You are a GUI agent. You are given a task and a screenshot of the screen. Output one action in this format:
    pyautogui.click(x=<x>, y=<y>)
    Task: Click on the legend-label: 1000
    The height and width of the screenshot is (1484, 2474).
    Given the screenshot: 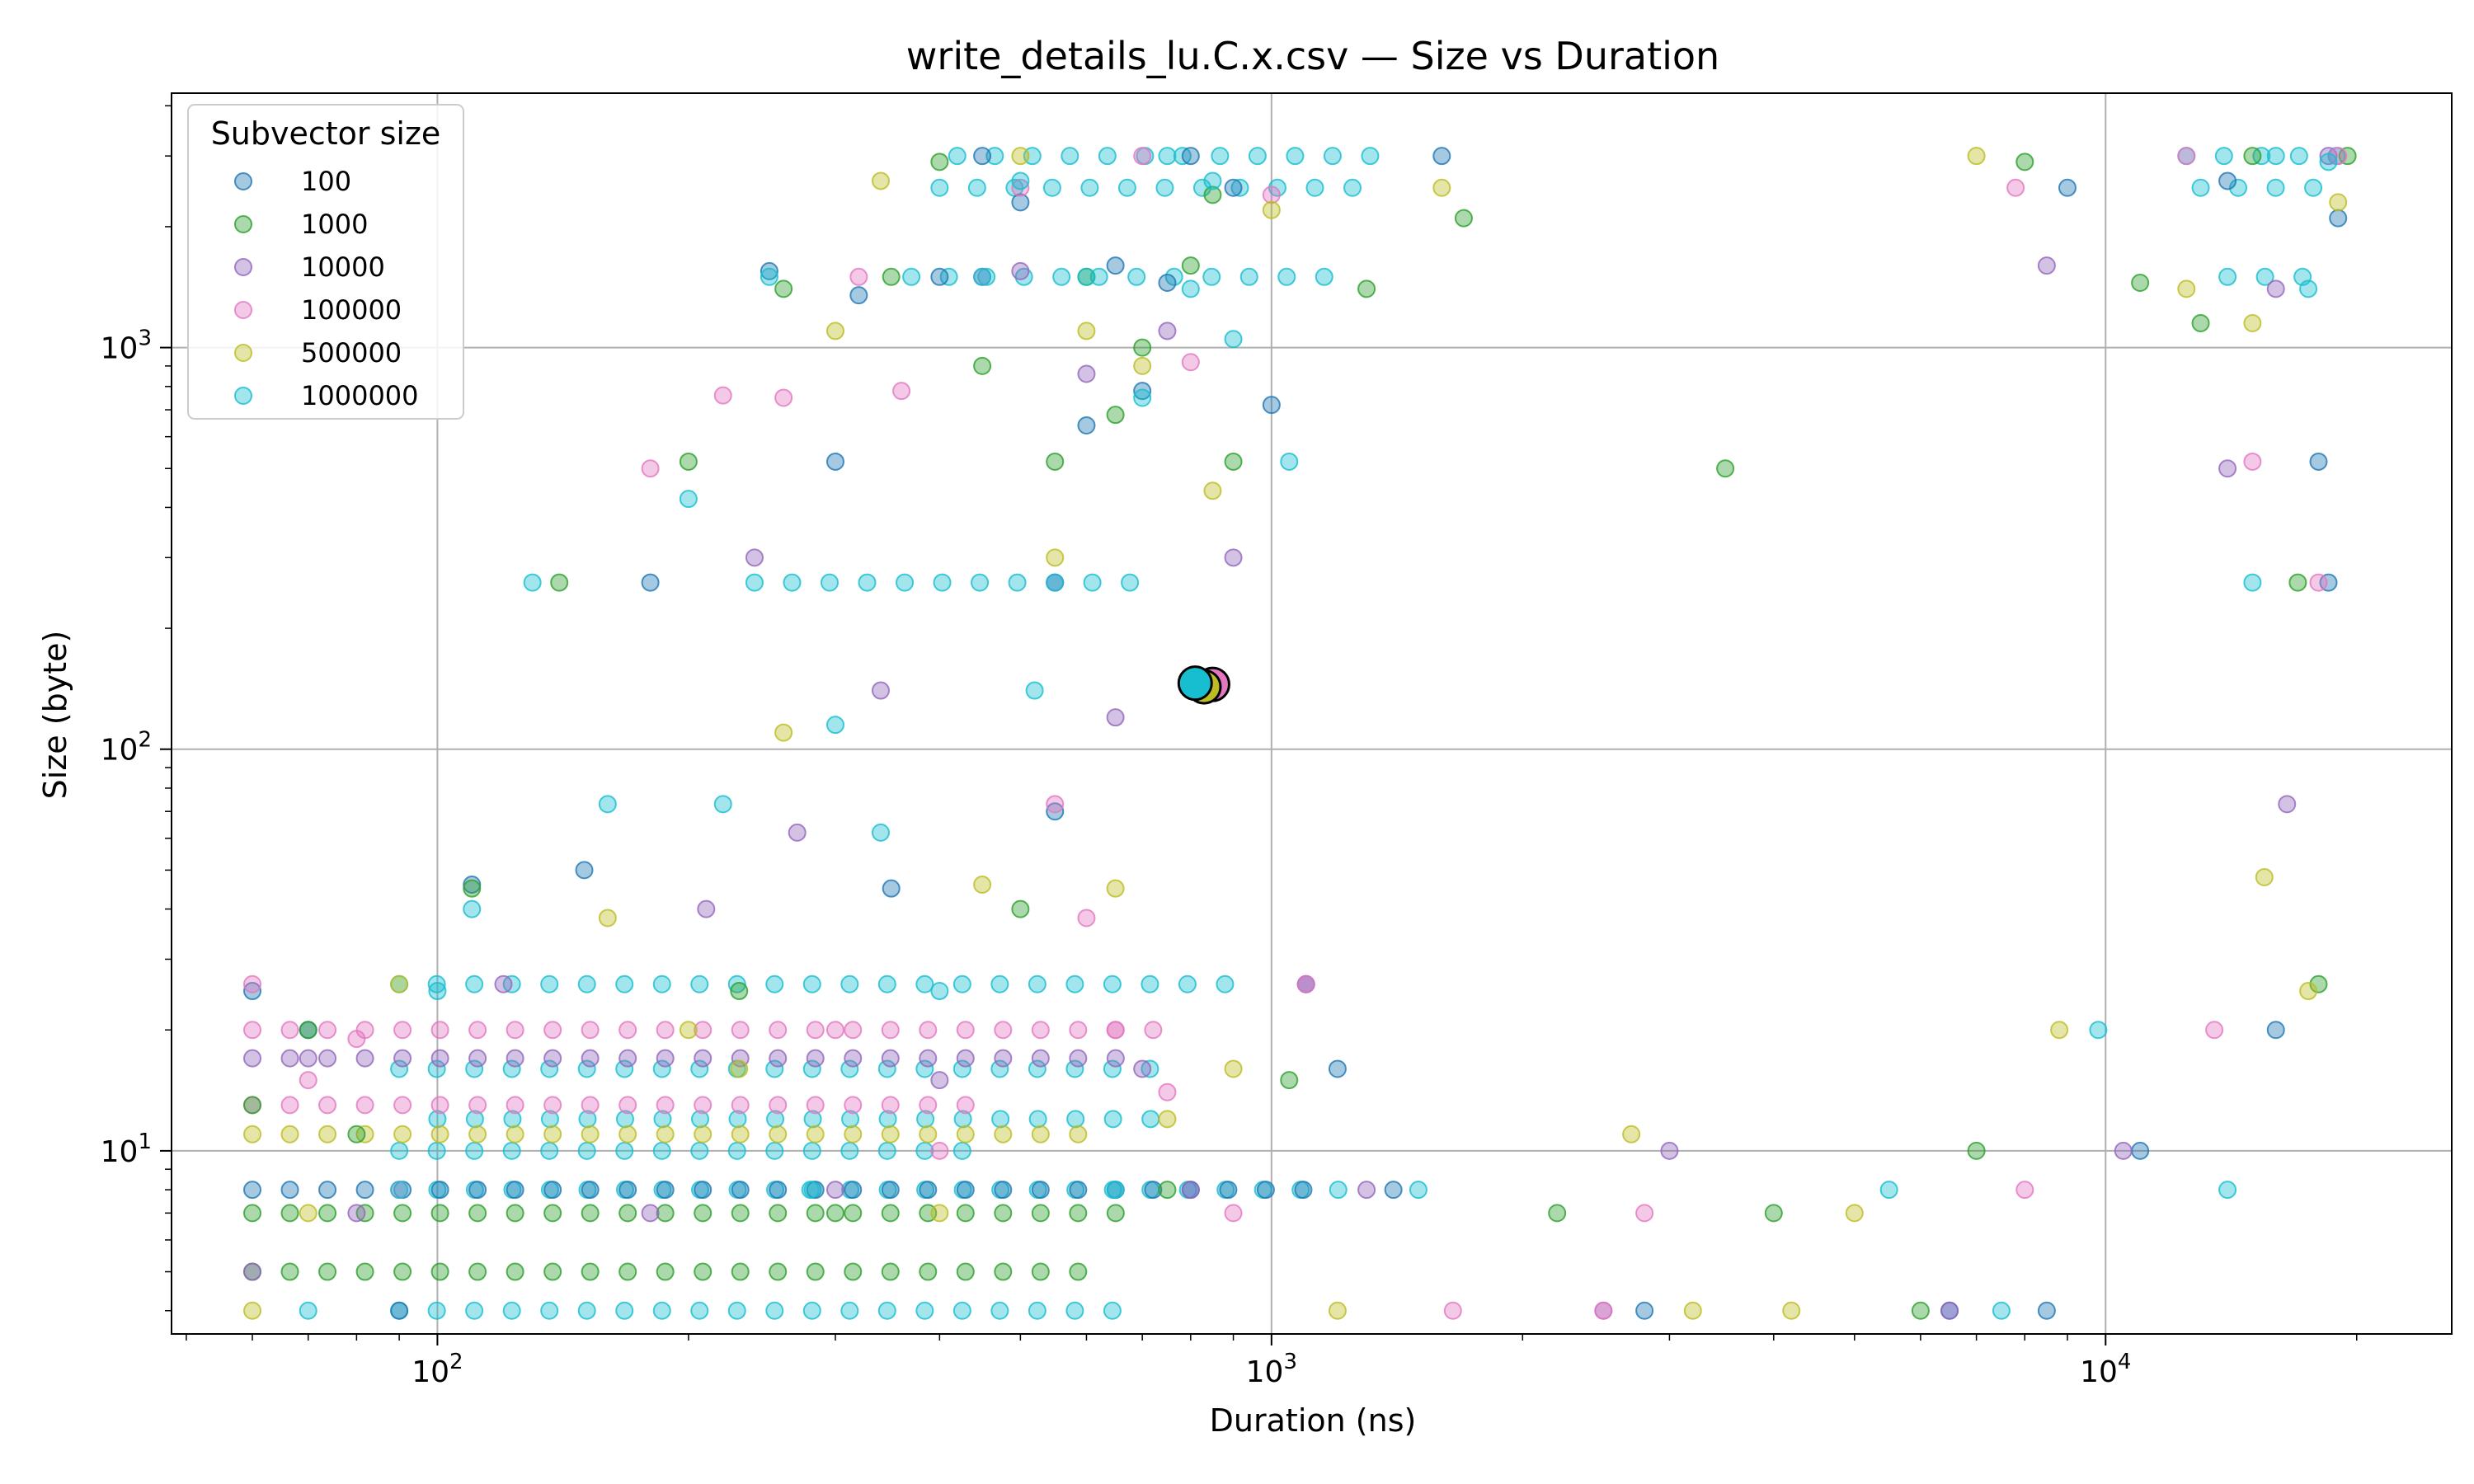 What is the action you would take?
    pyautogui.click(x=334, y=224)
    